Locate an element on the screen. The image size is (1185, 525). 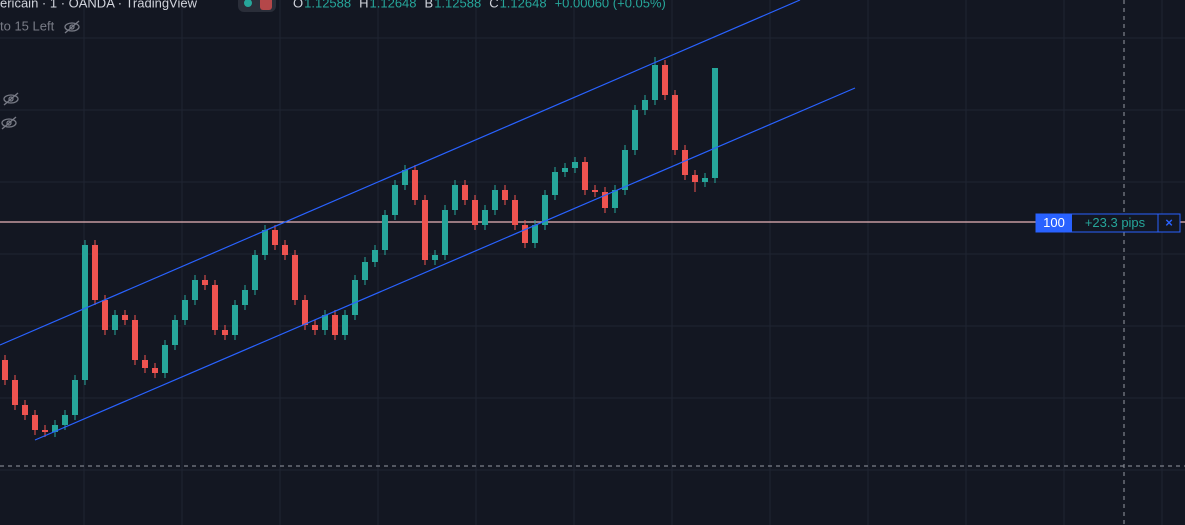
ohlc-label: B is located at coordinates (429, 5).